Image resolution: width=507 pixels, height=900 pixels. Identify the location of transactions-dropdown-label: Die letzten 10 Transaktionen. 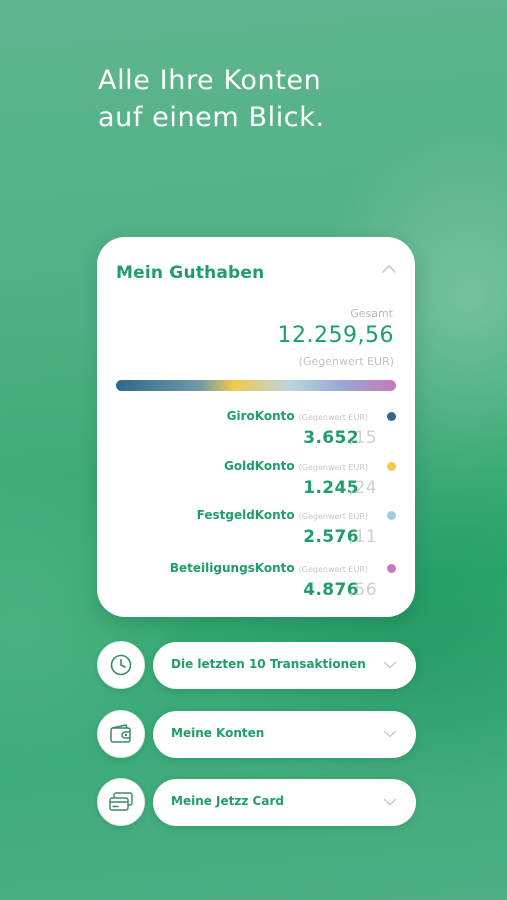
(268, 664).